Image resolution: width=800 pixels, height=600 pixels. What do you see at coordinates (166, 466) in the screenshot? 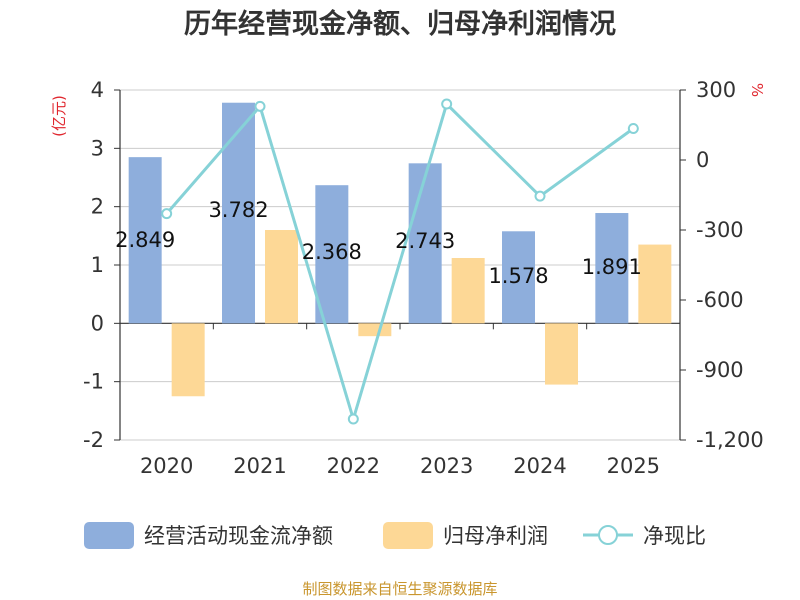
I see `category-label: 2020` at bounding box center [166, 466].